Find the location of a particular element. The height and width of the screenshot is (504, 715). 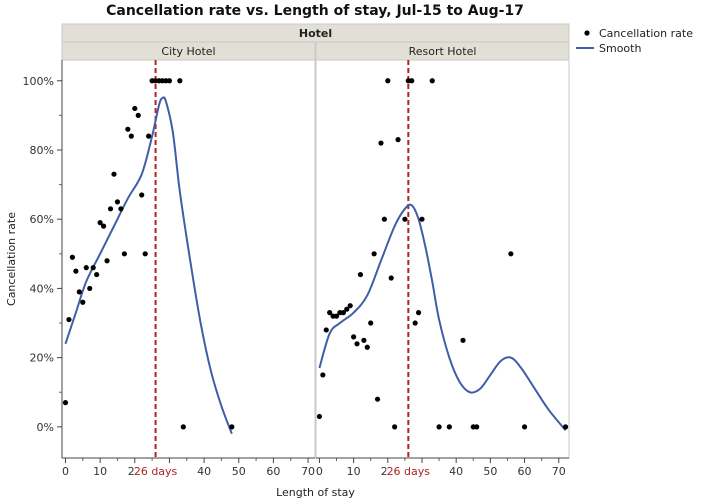

y-tick-label: 0% is located at coordinates (45, 427).